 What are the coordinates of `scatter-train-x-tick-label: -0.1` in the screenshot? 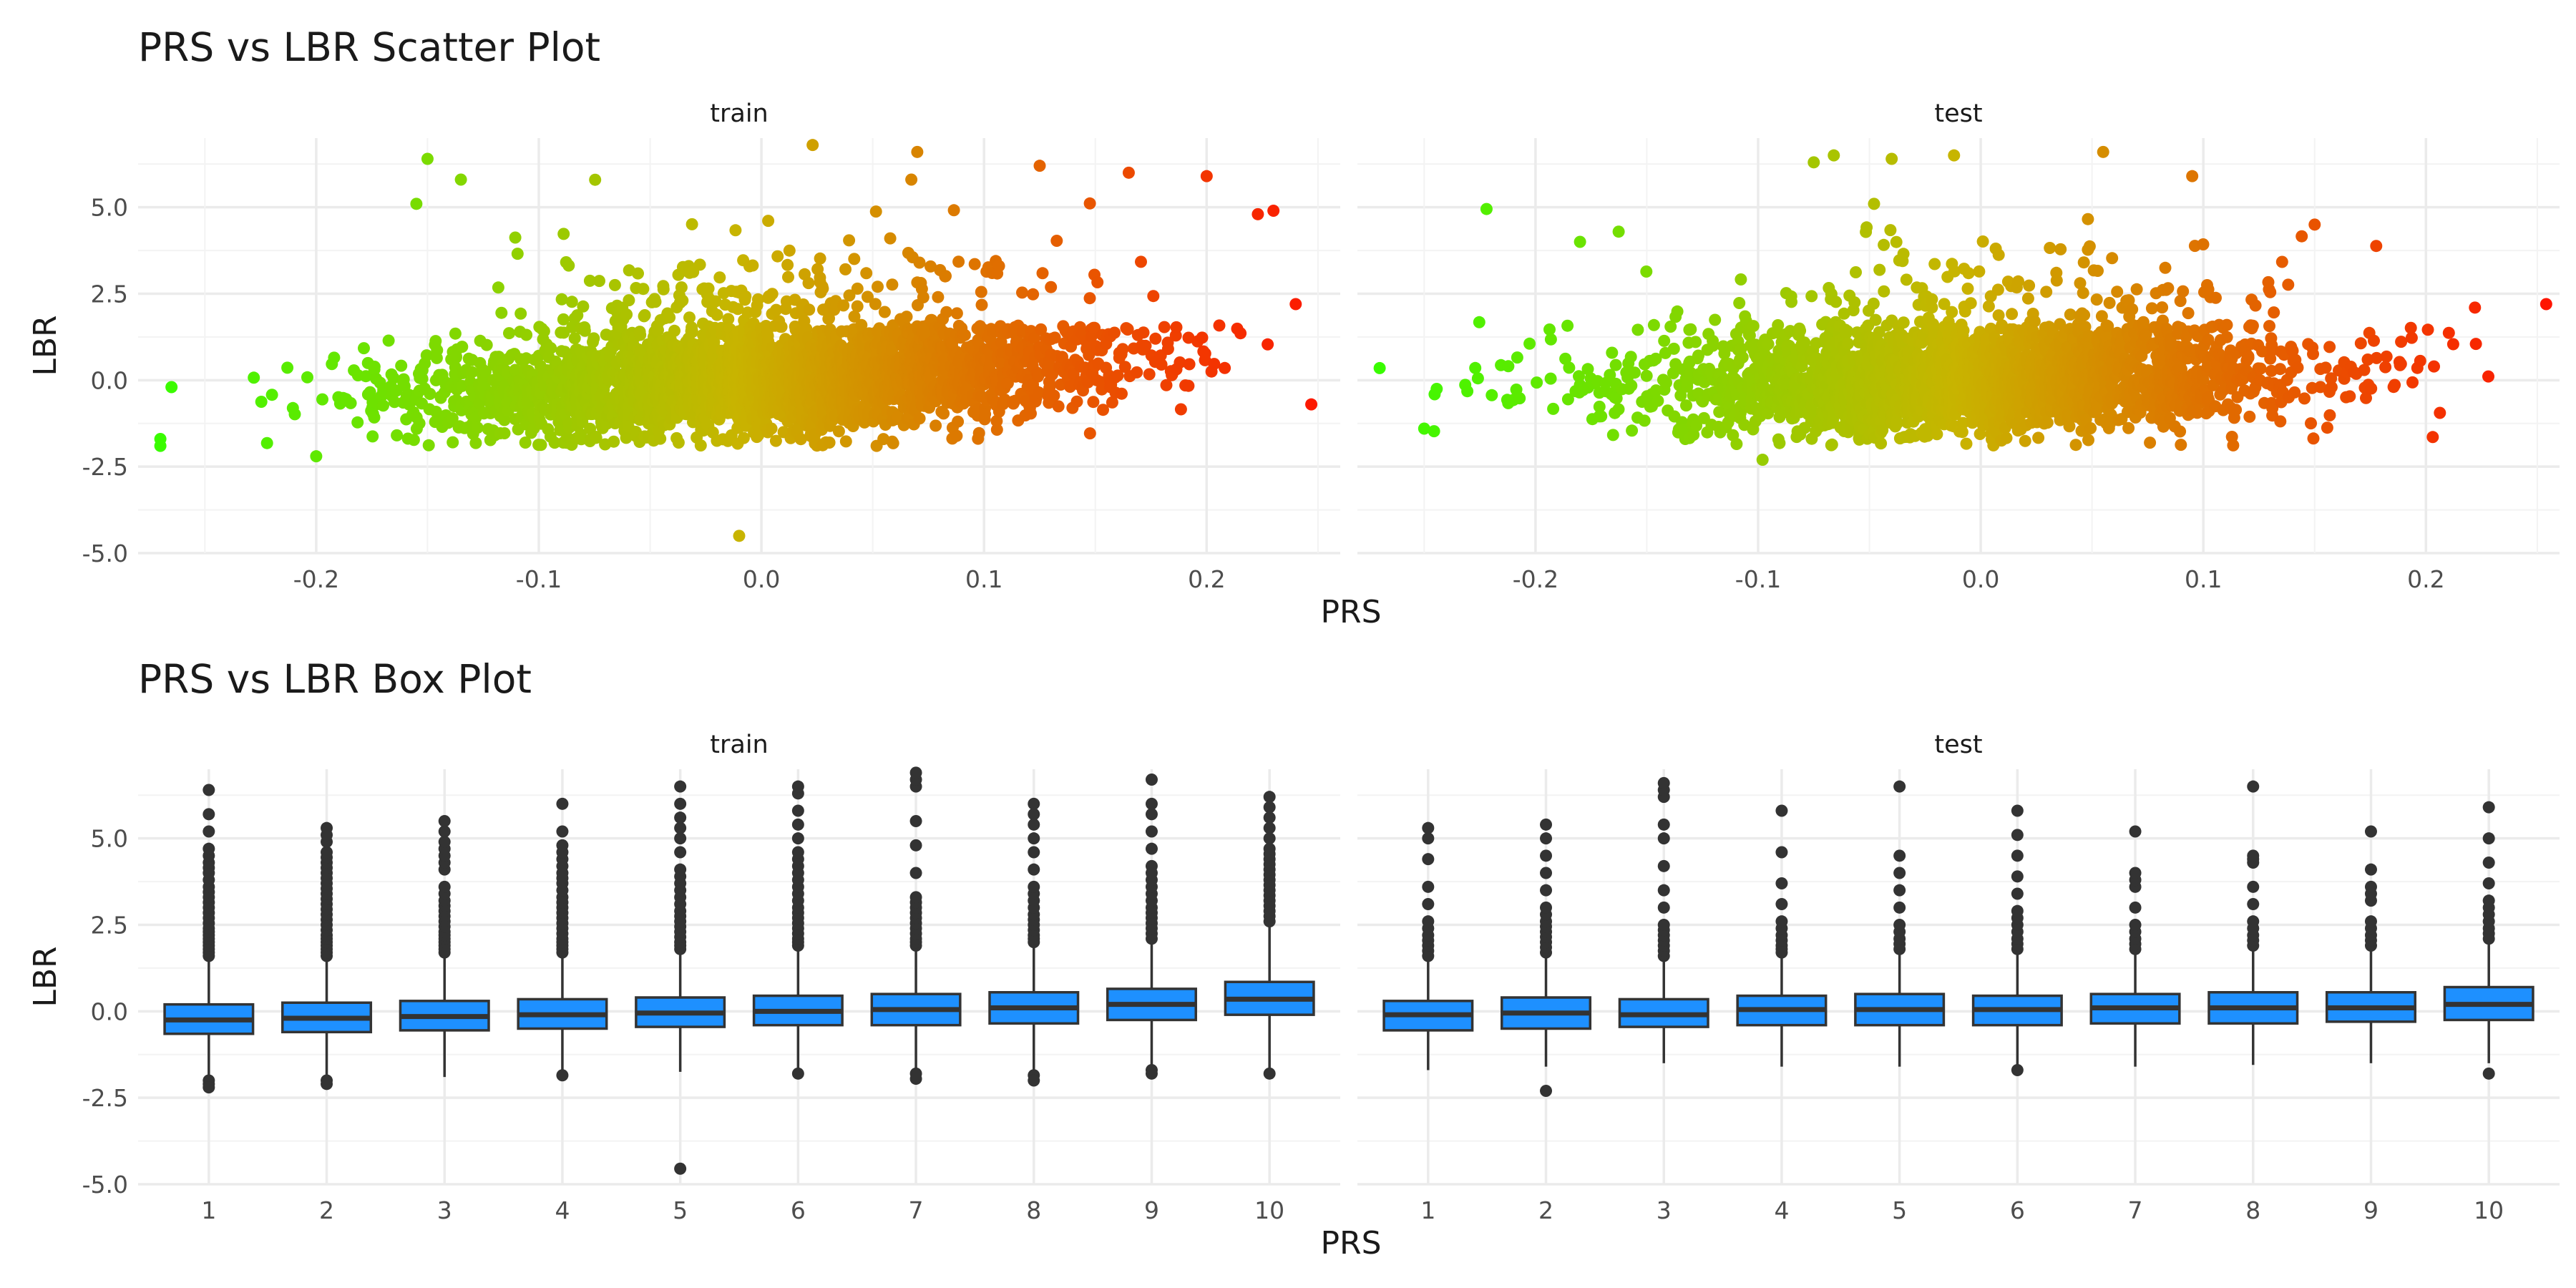 It's located at (539, 579).